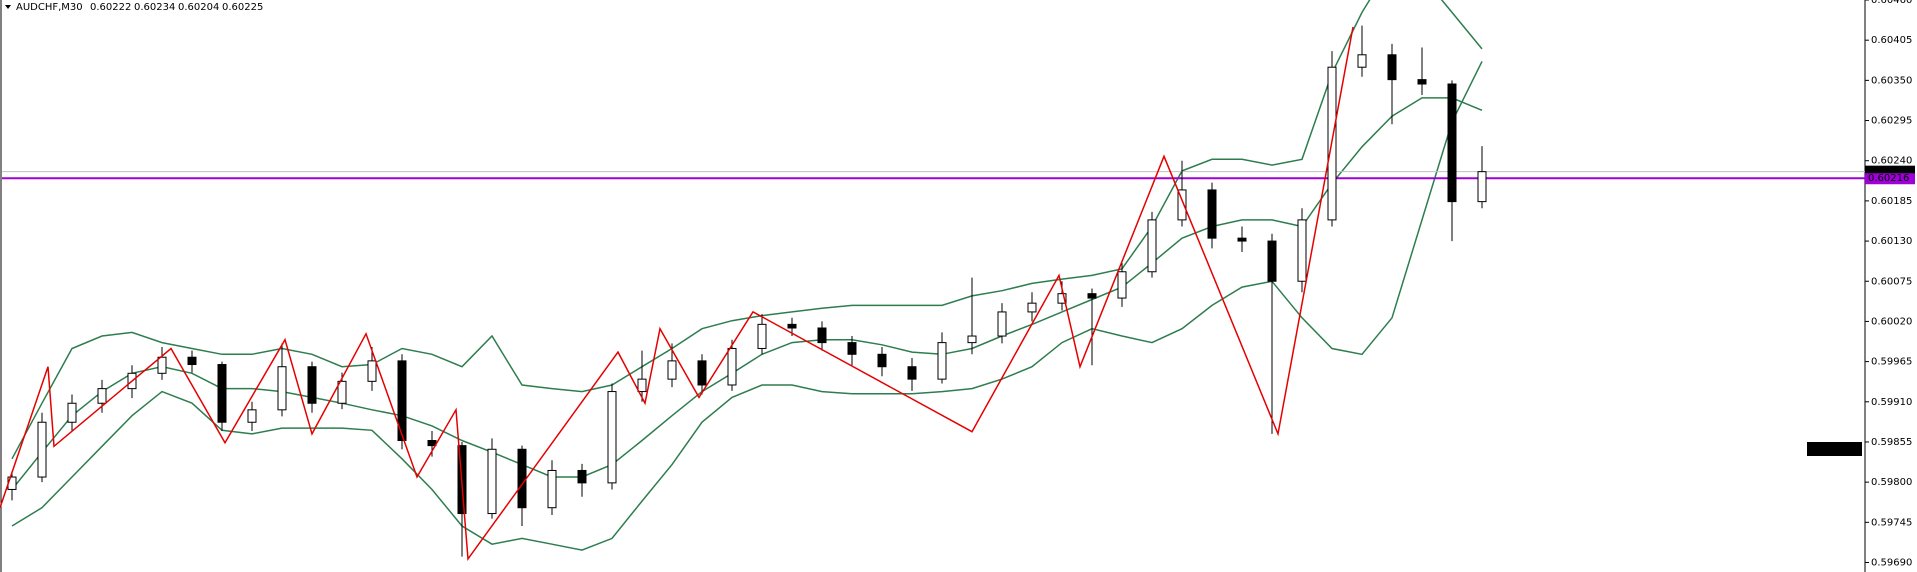  I want to click on header: AUDCHF,M30 0.60222 0.60234 0.60204 0.60225, so click(134, 7).